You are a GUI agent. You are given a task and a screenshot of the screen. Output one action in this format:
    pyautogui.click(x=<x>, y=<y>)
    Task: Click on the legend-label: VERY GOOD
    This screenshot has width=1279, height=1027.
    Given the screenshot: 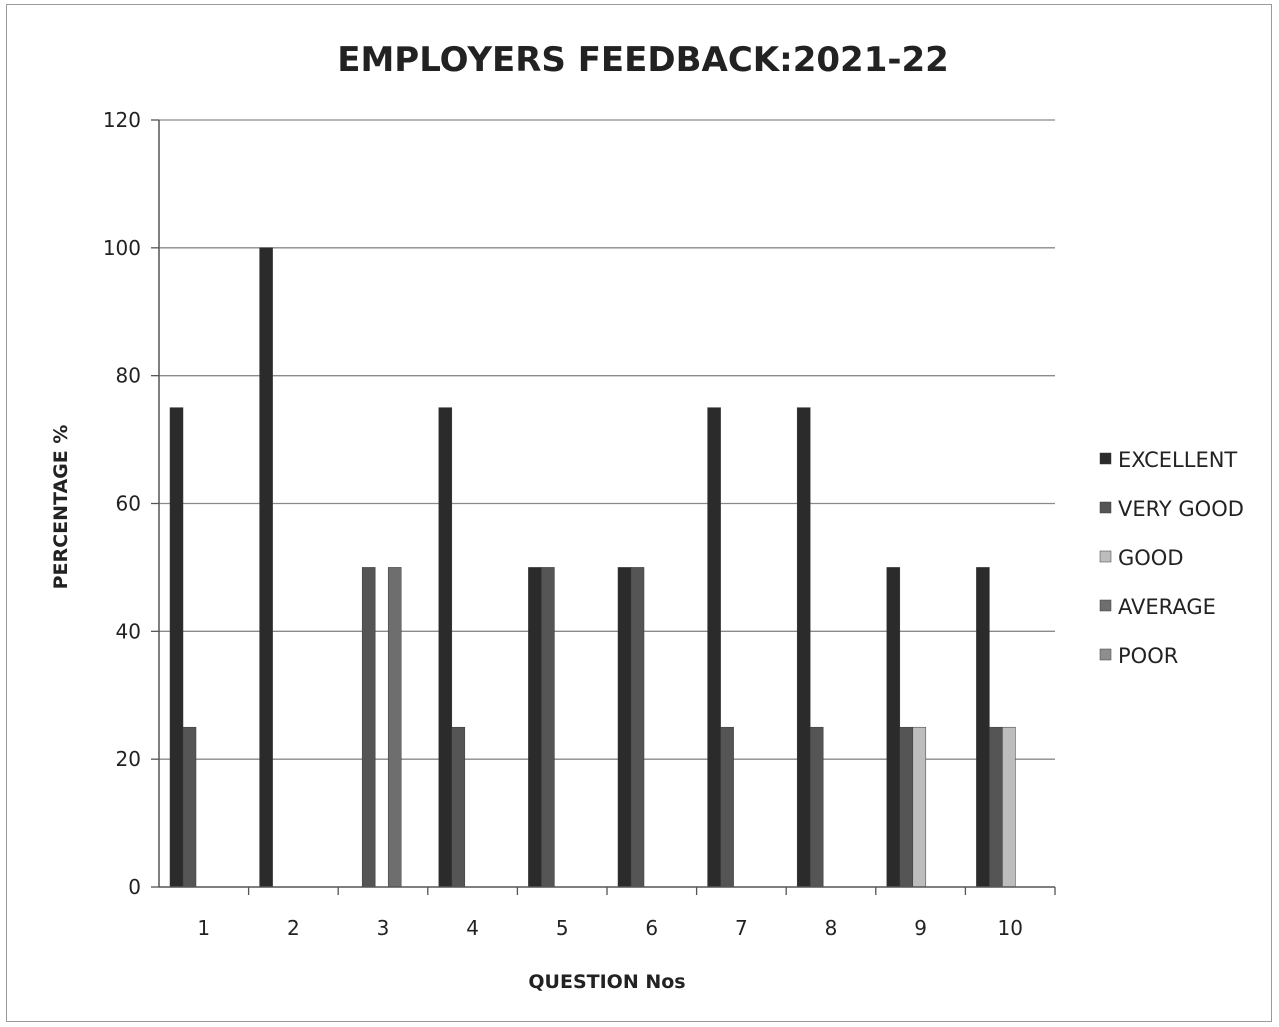 What is the action you would take?
    pyautogui.click(x=1181, y=509)
    